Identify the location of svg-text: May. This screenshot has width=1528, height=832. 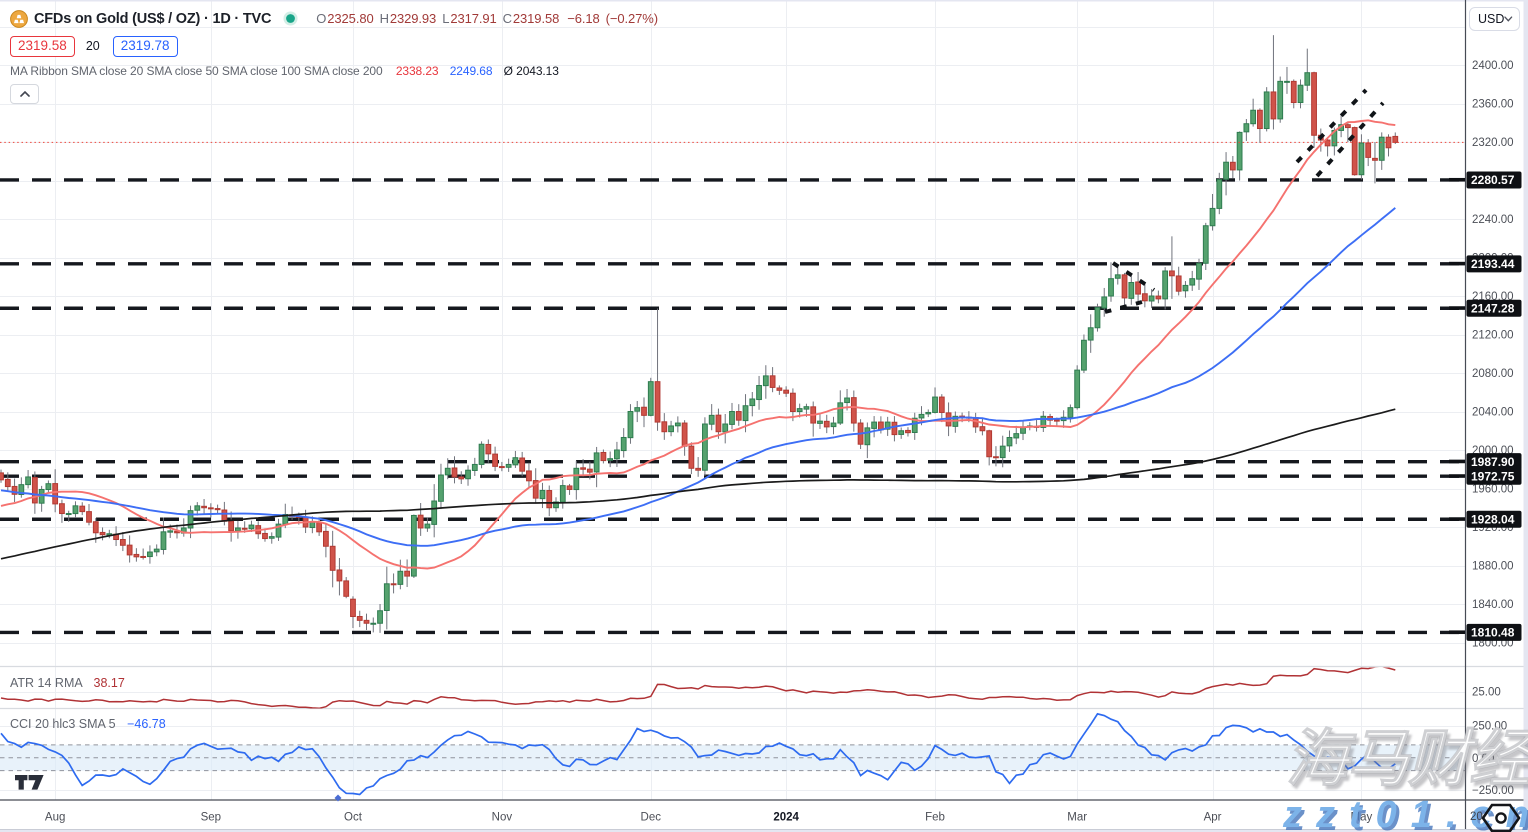
(1362, 818).